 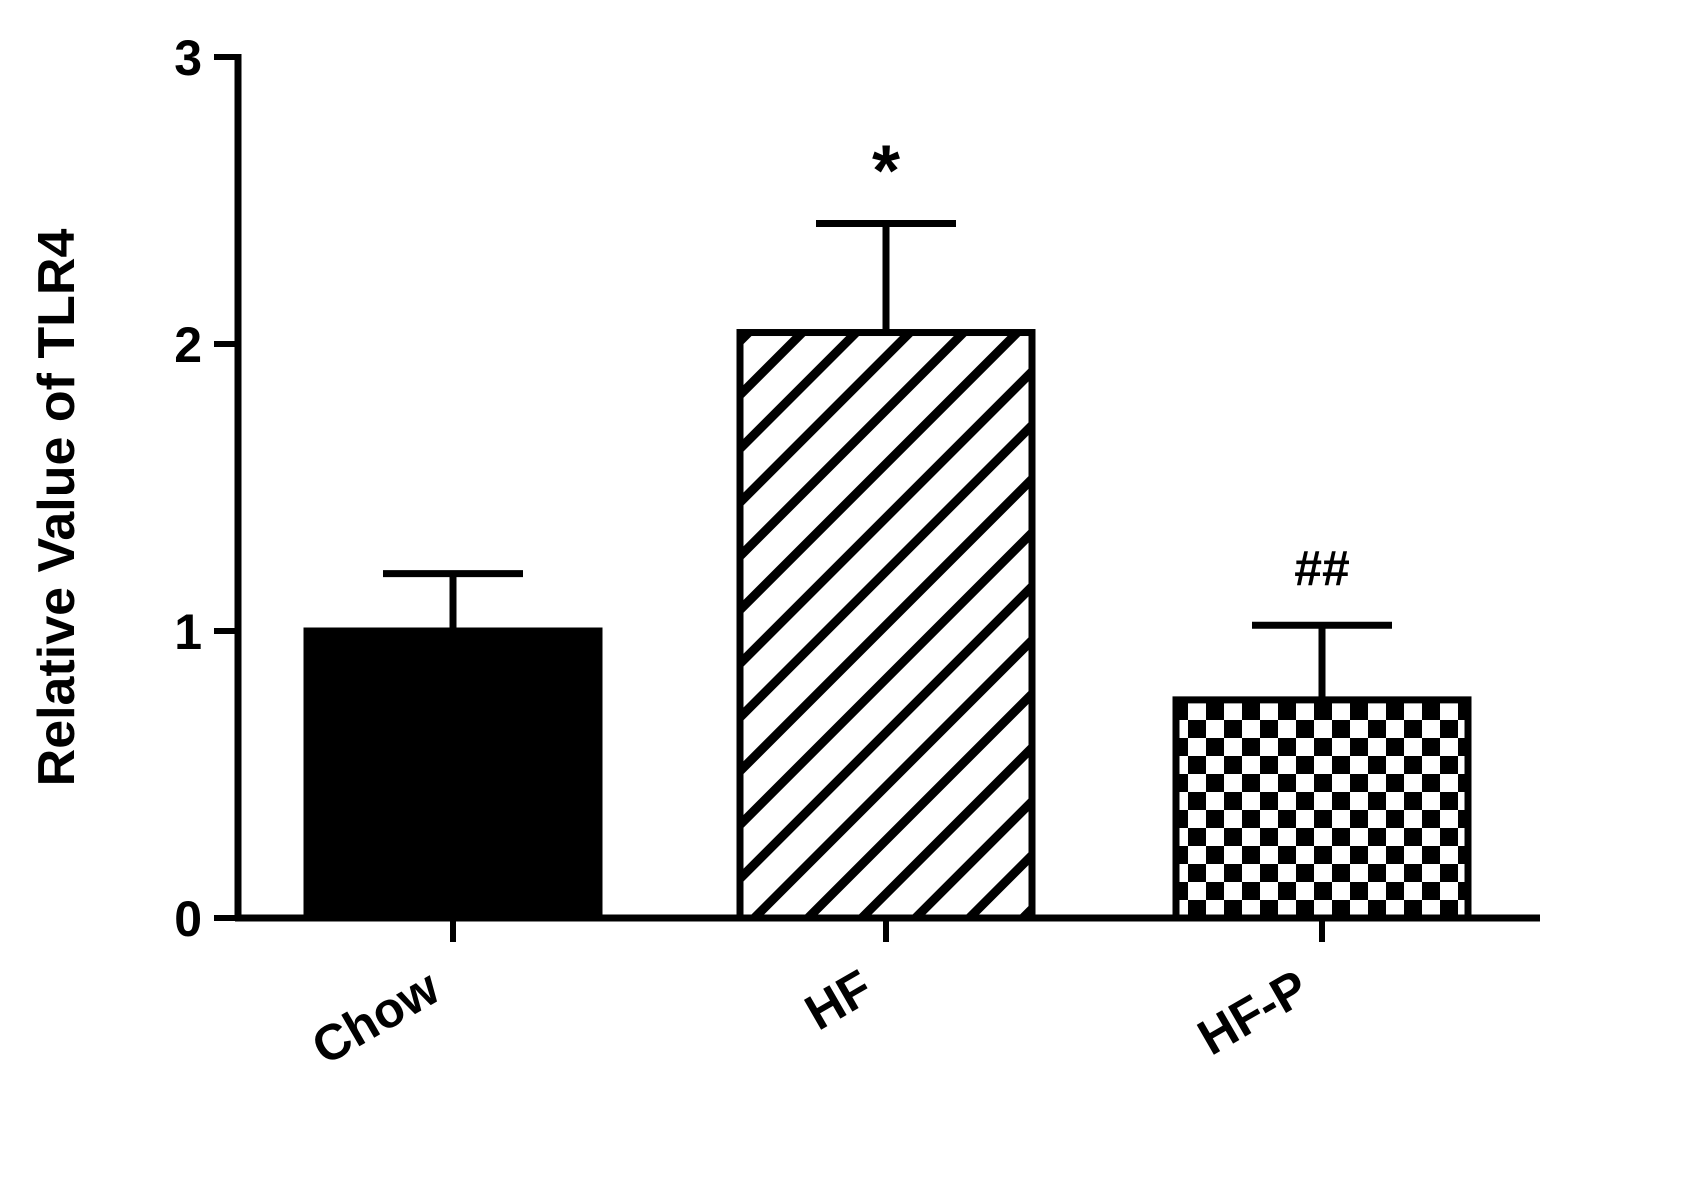 I want to click on x-tick-label-chow: Chow, so click(x=376, y=1017).